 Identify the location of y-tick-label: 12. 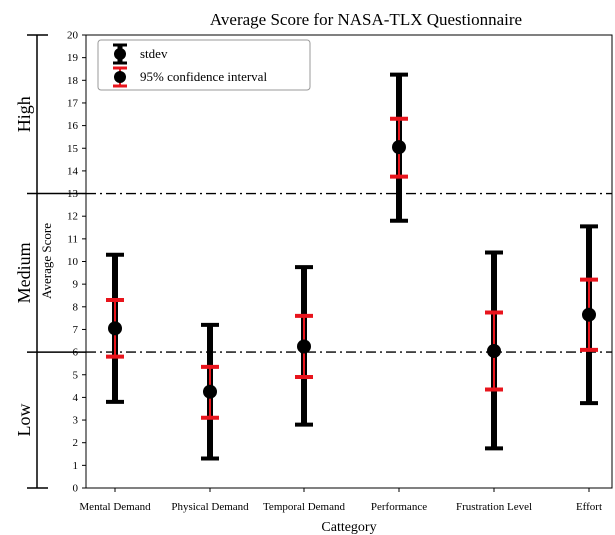
(72, 217).